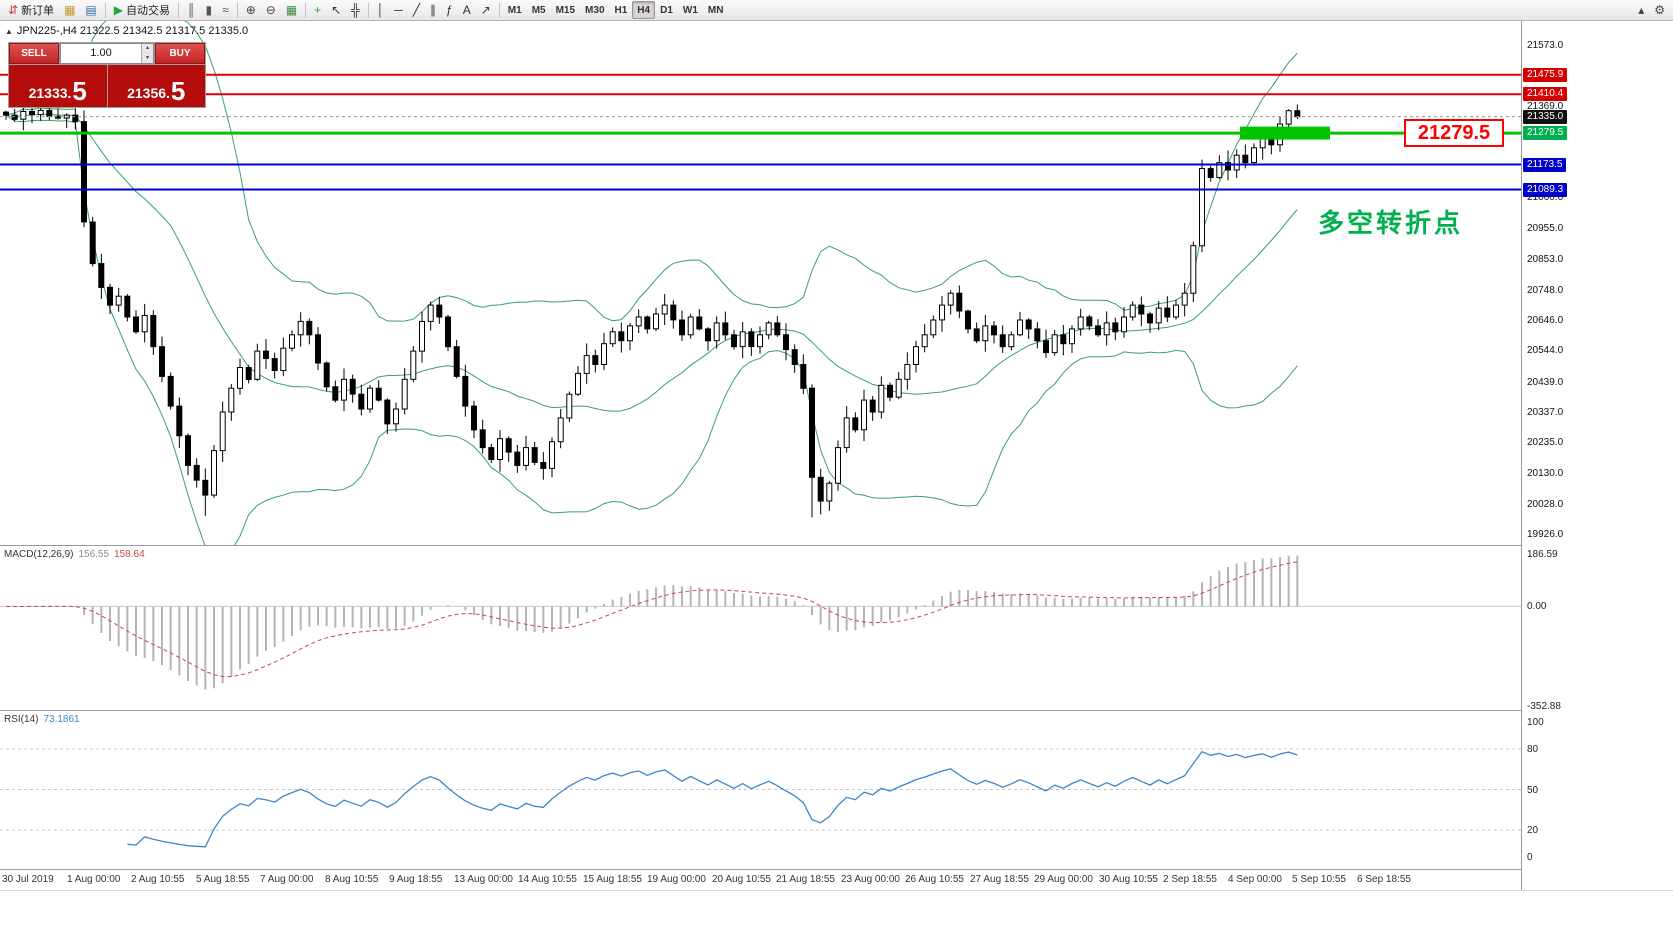 This screenshot has width=1673, height=948. Describe the element at coordinates (223, 879) in the screenshot. I see `date-label: 5 Aug 18:55` at that location.